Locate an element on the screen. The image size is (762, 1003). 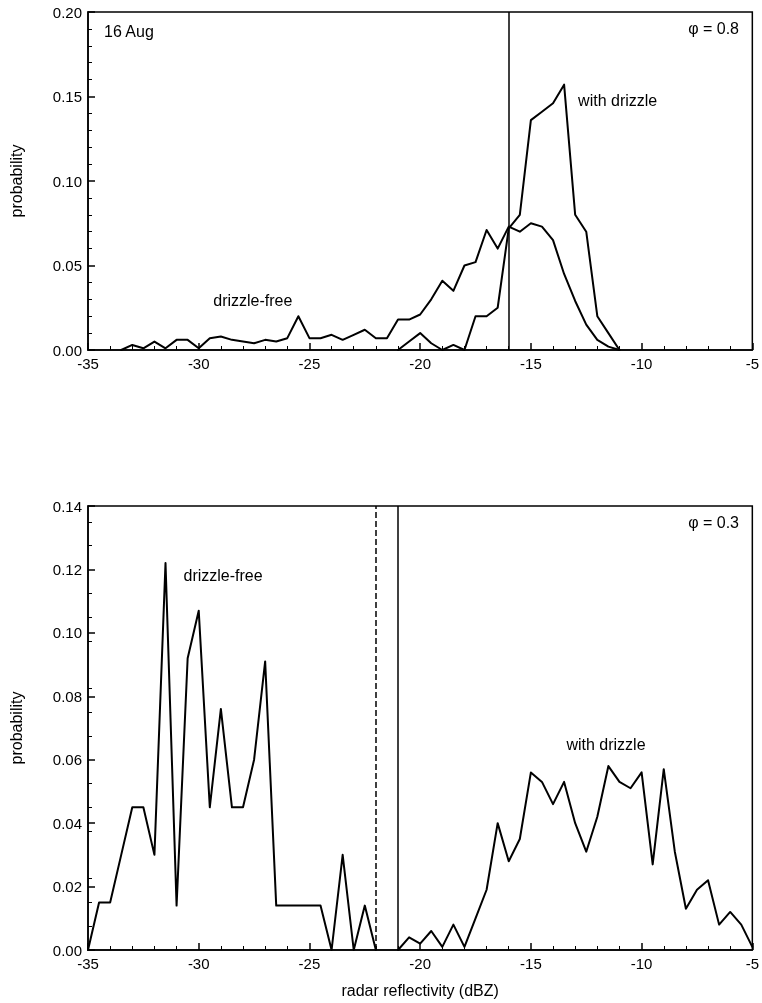
y-tick-label: 0.20 is located at coordinates (67, 12).